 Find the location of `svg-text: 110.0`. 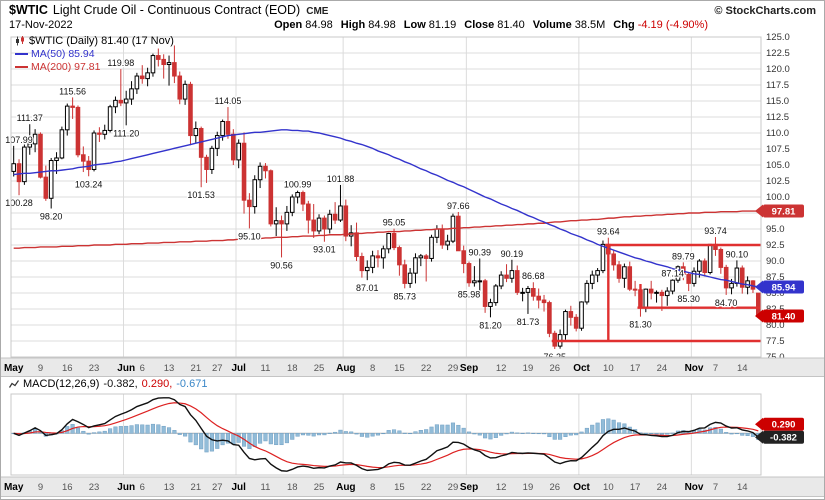

svg-text: 110.0 is located at coordinates (777, 133).